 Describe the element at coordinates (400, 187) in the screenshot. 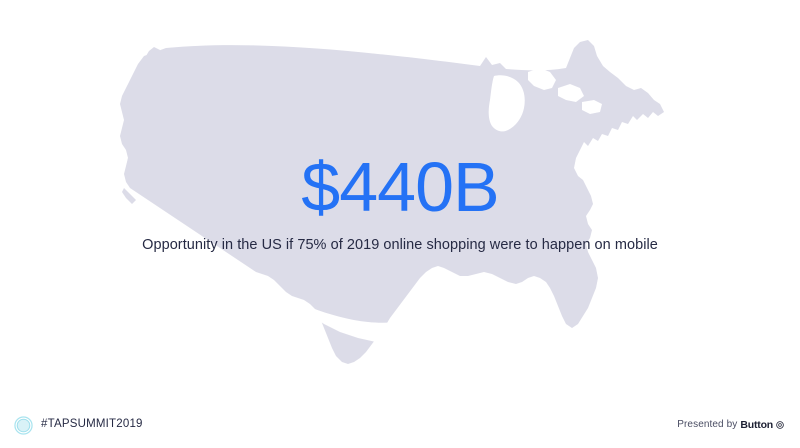

I see `headline-stat: $440B` at that location.